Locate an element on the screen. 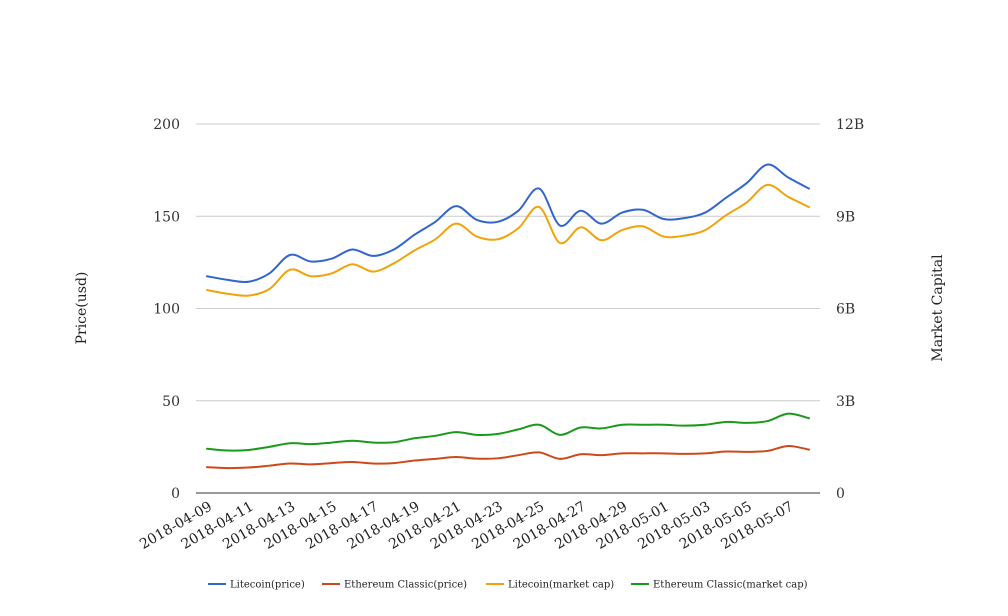 The height and width of the screenshot is (616, 1008). y-axis-right: 0 3B 6B 9B 12B is located at coordinates (850, 309).